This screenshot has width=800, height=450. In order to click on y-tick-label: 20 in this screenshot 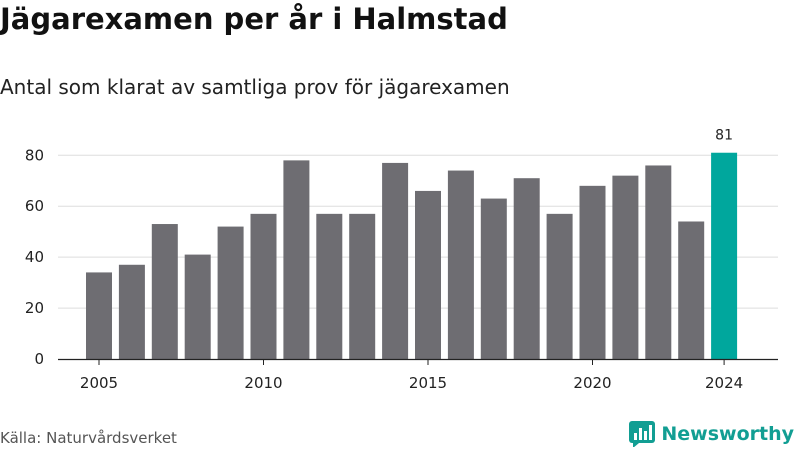, I will do `click(34, 308)`.